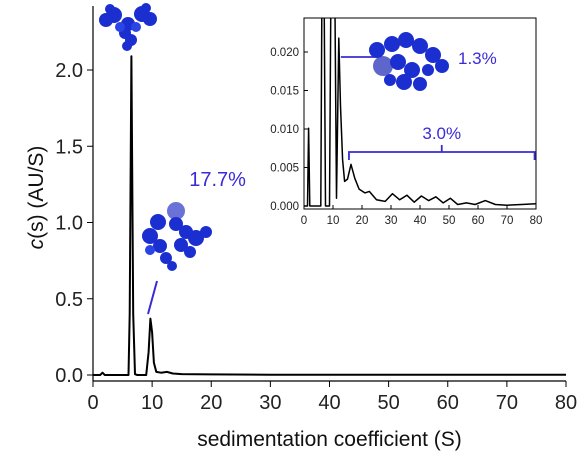 The width and height of the screenshot is (581, 460). Describe the element at coordinates (152, 403) in the screenshot. I see `x-tick-label: 10` at that location.